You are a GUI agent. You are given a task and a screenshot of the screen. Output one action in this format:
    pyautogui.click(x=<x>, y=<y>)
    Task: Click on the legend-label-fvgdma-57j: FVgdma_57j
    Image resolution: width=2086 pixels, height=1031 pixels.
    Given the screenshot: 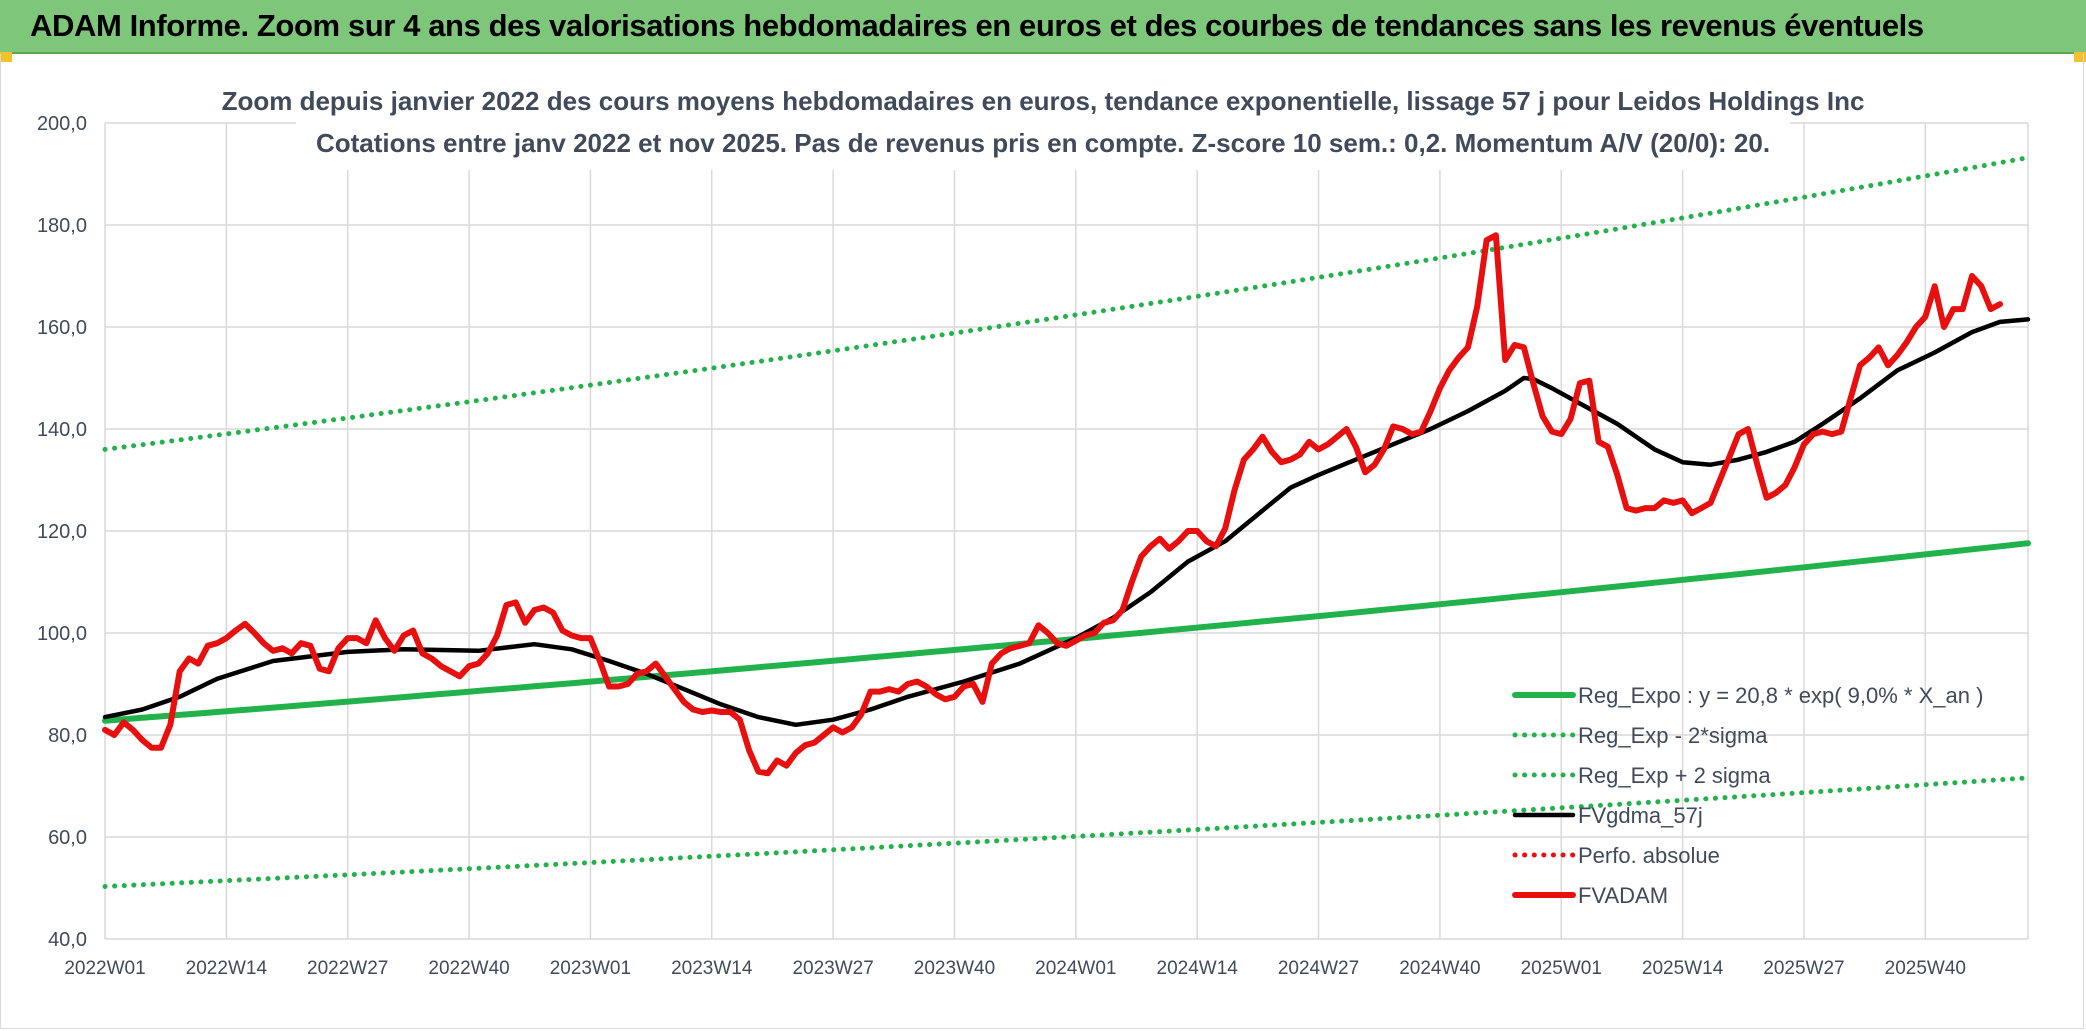 What is the action you would take?
    pyautogui.click(x=1640, y=815)
    